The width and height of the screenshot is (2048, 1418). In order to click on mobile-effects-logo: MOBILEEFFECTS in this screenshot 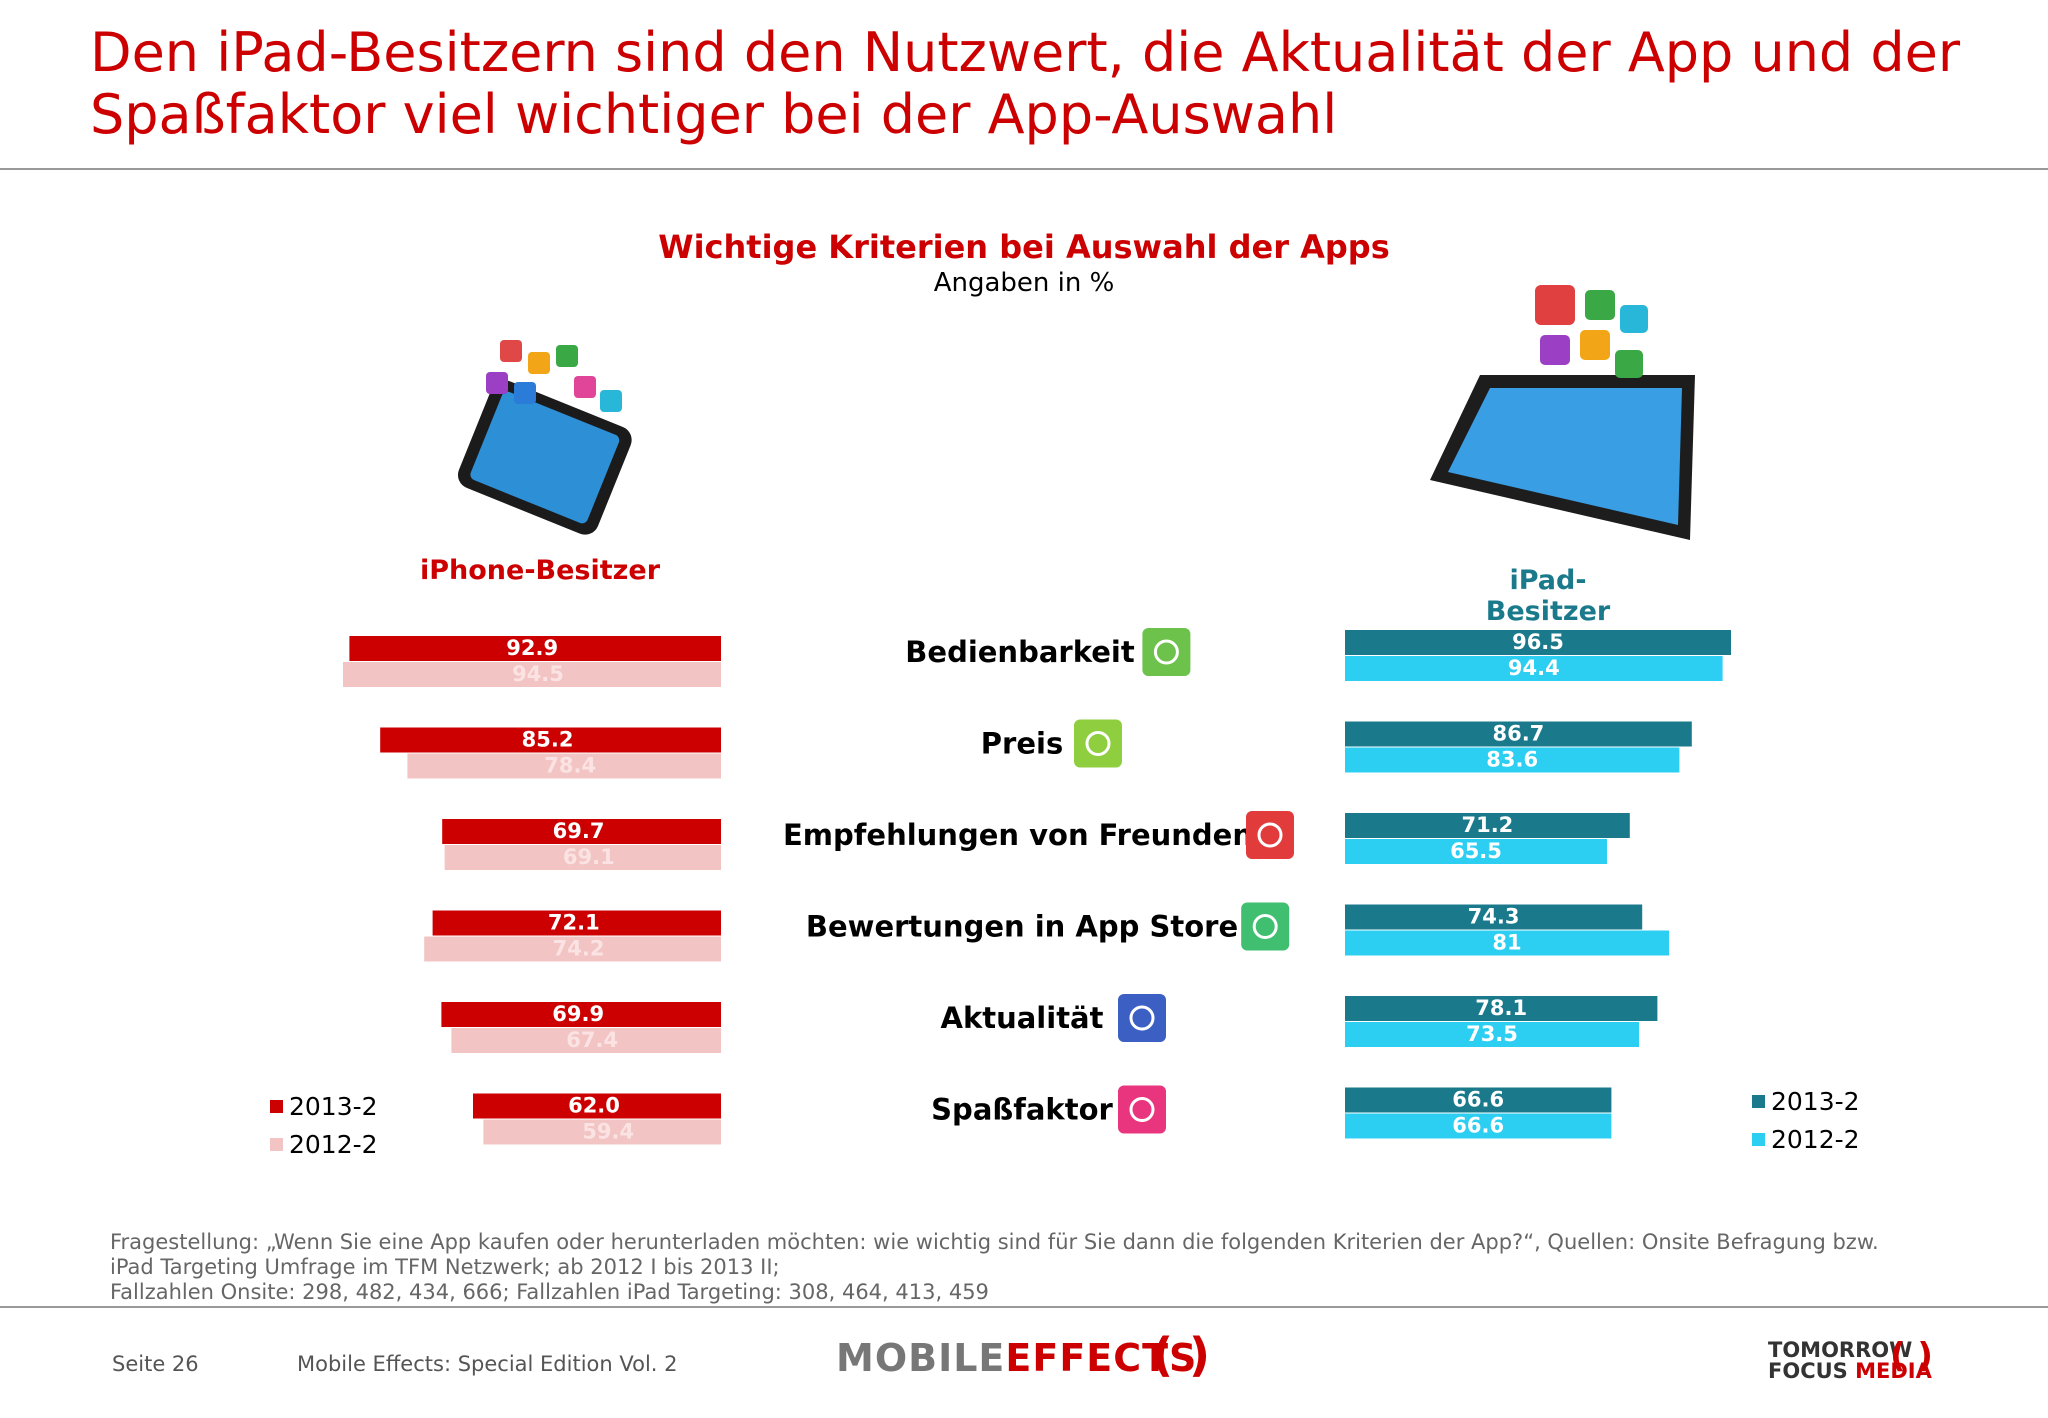, I will do `click(1017, 1358)`.